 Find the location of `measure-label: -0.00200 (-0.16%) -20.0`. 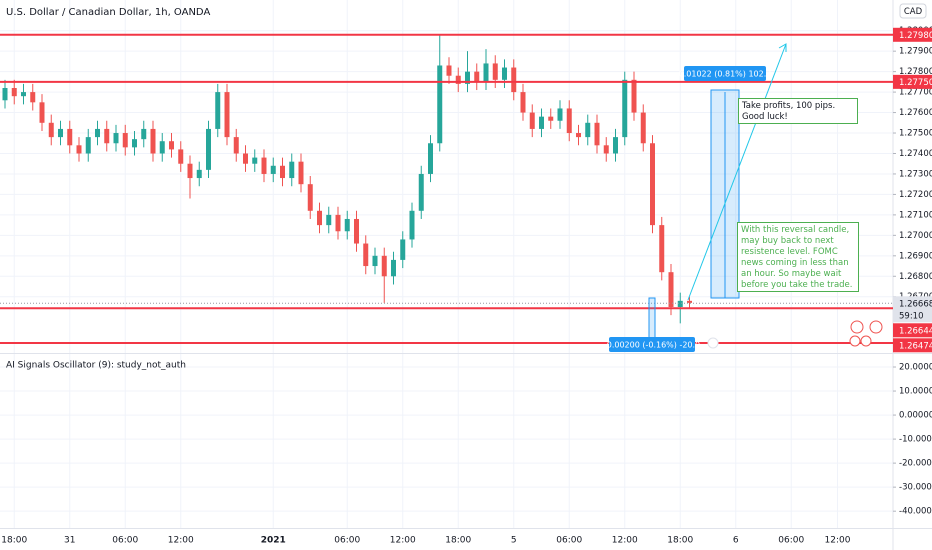

measure-label: -0.00200 (-0.16%) -20.0 is located at coordinates (652, 345).